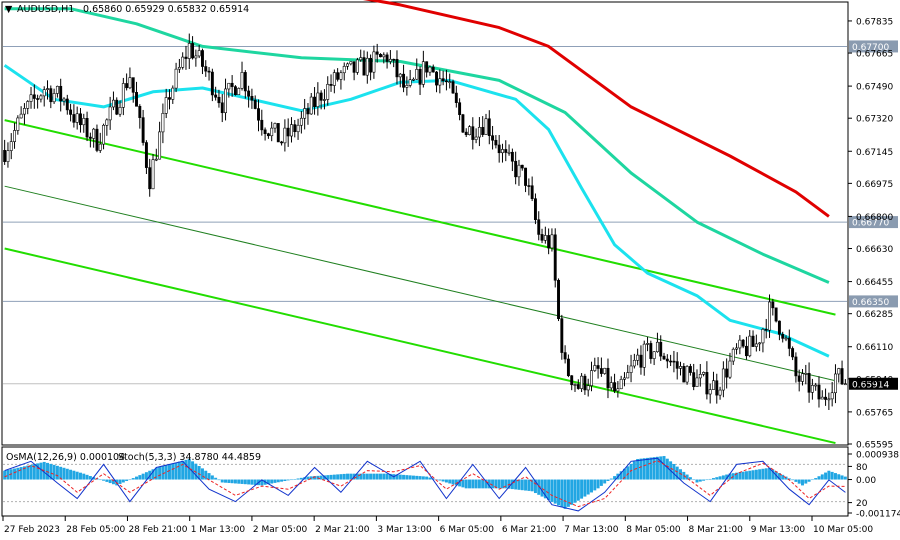 The image size is (900, 540). I want to click on indicator-pane, so click(425, 481).